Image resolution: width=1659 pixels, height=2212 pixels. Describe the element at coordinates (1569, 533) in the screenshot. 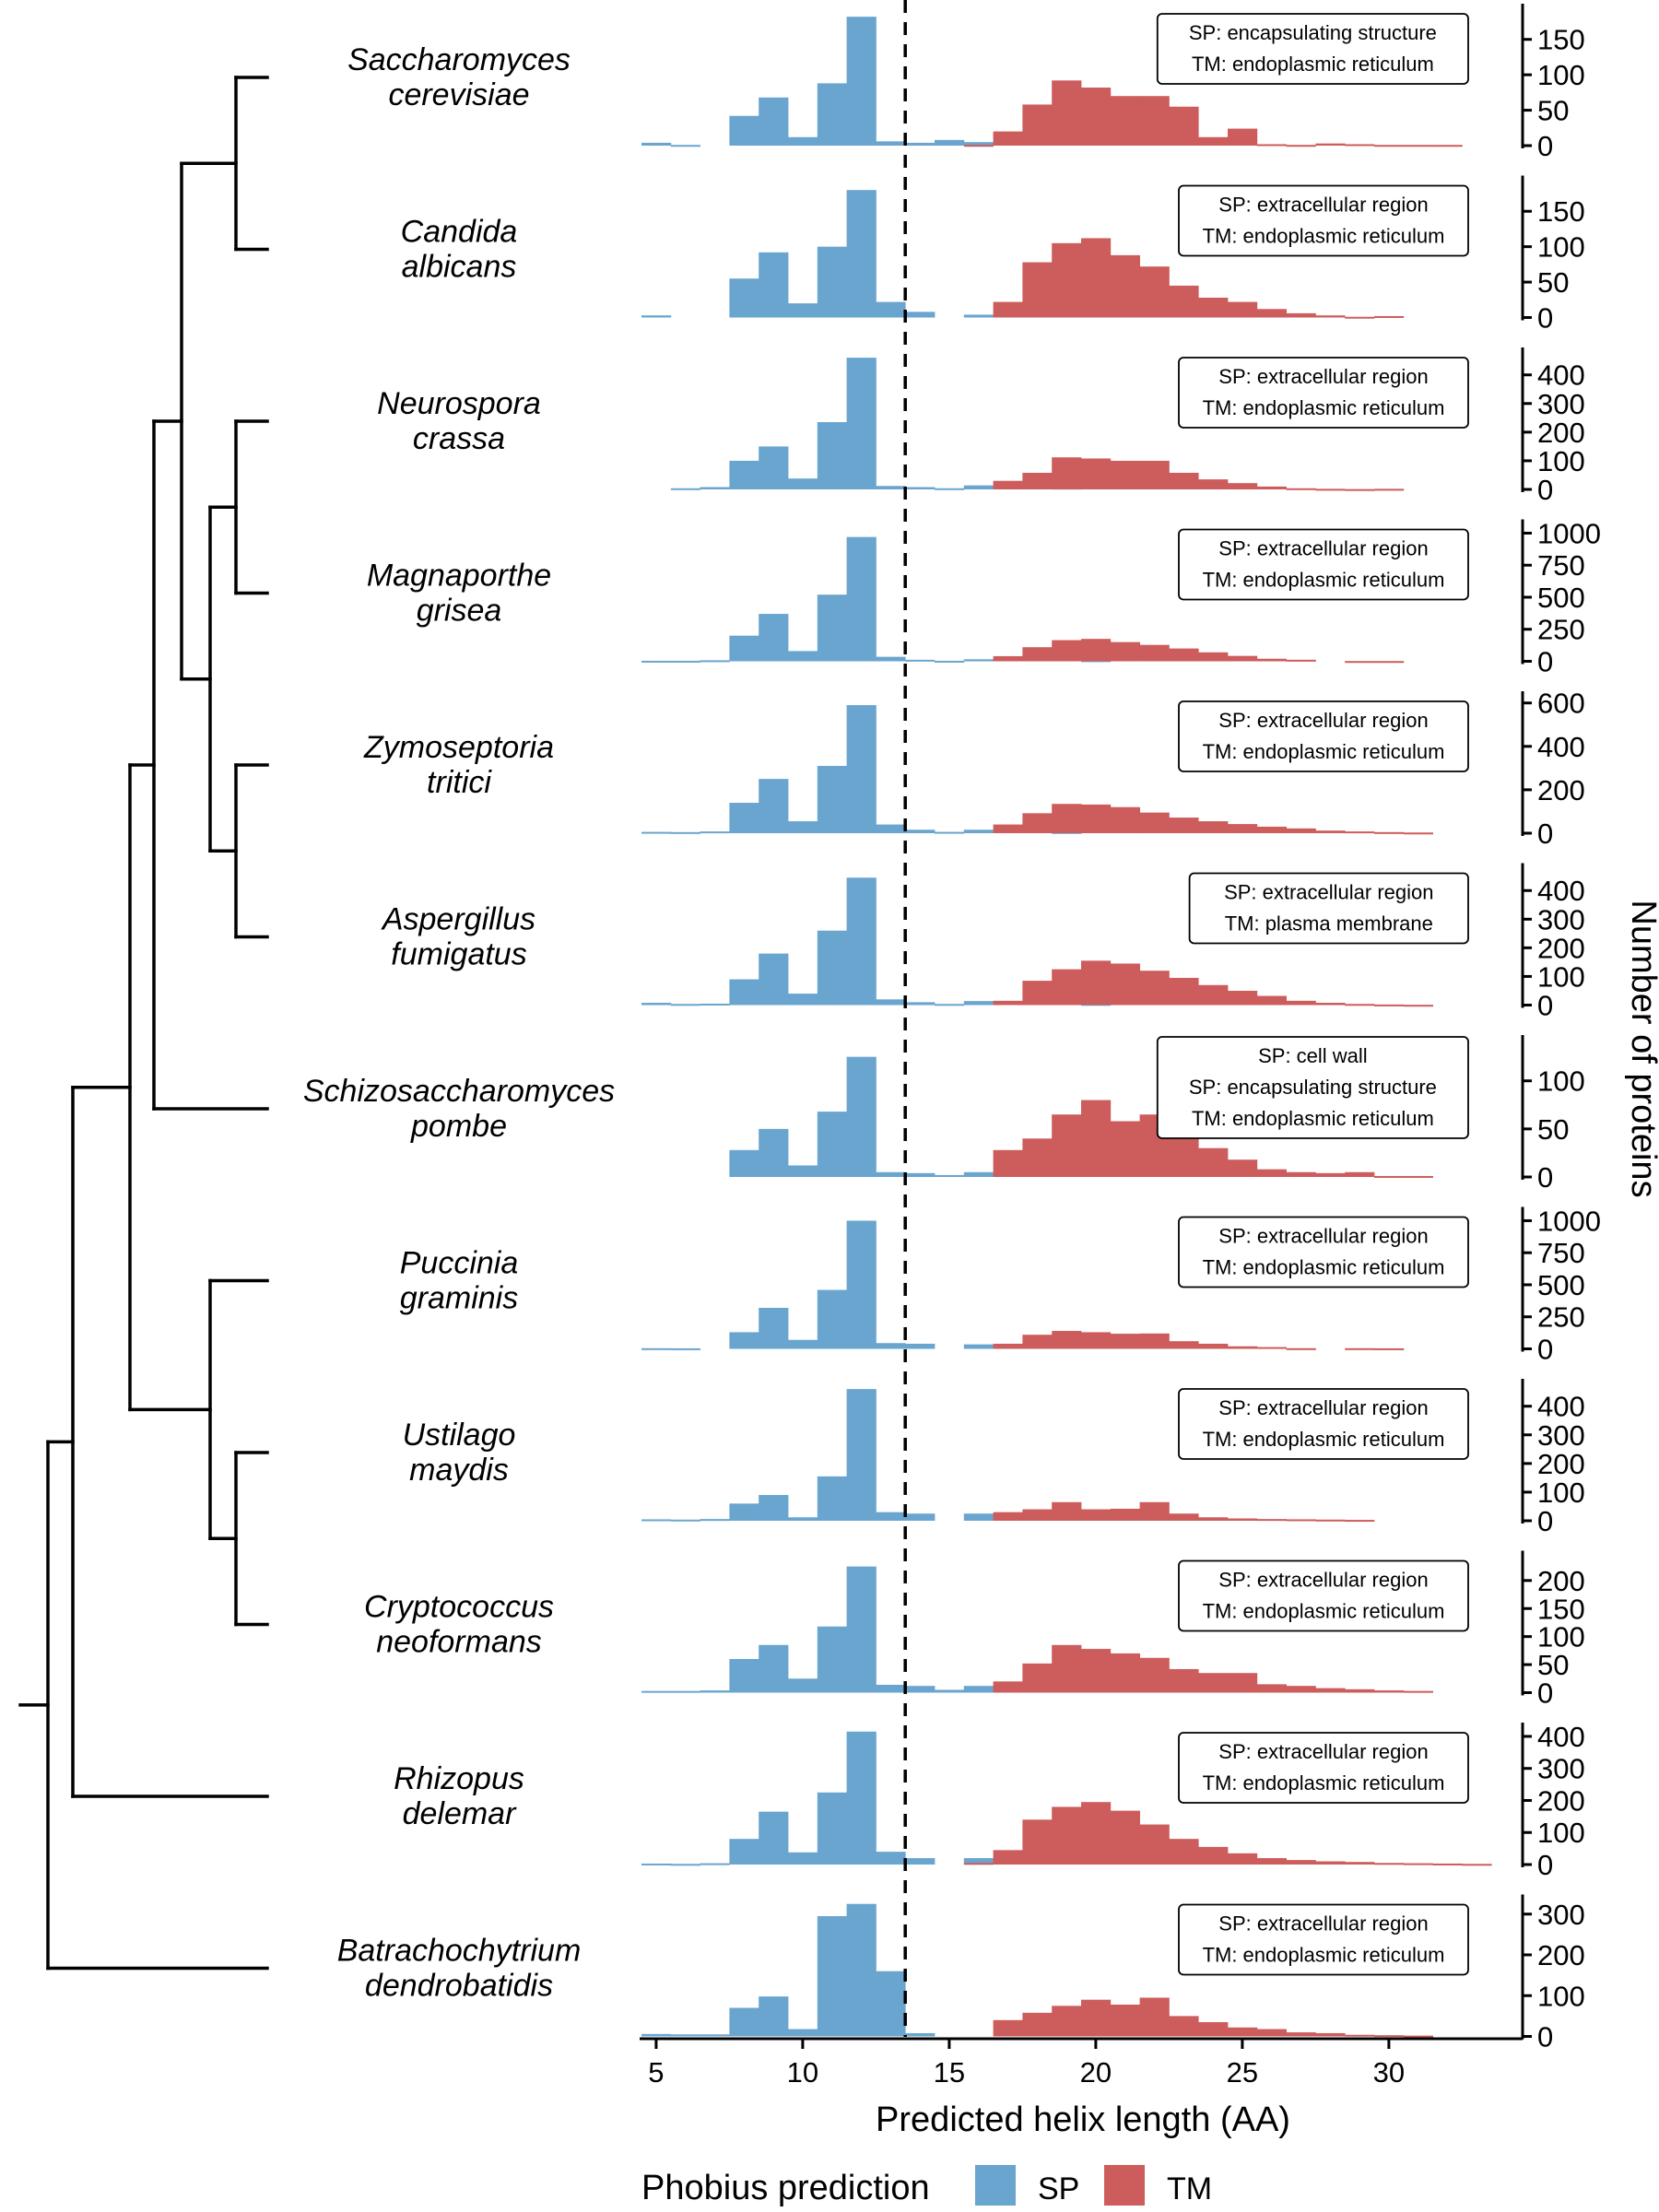

I see `y-tick-label: 1000` at that location.